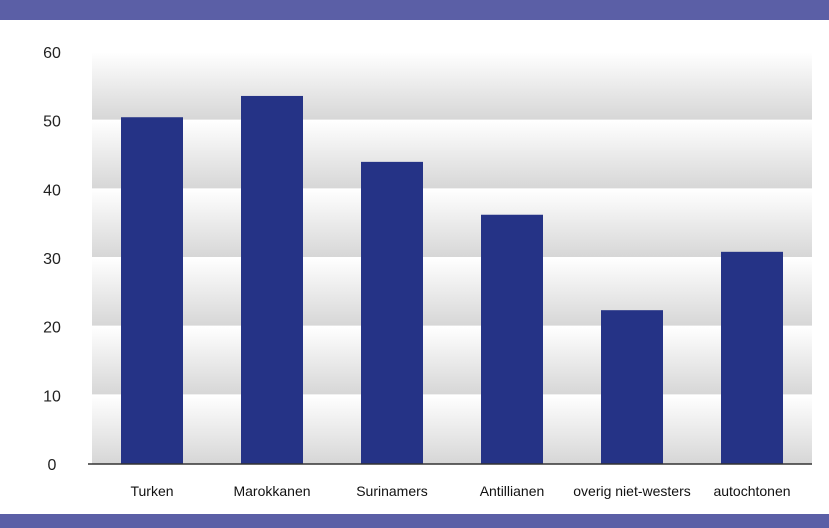  Describe the element at coordinates (512, 491) in the screenshot. I see `x-tick-label: Antillianen` at that location.